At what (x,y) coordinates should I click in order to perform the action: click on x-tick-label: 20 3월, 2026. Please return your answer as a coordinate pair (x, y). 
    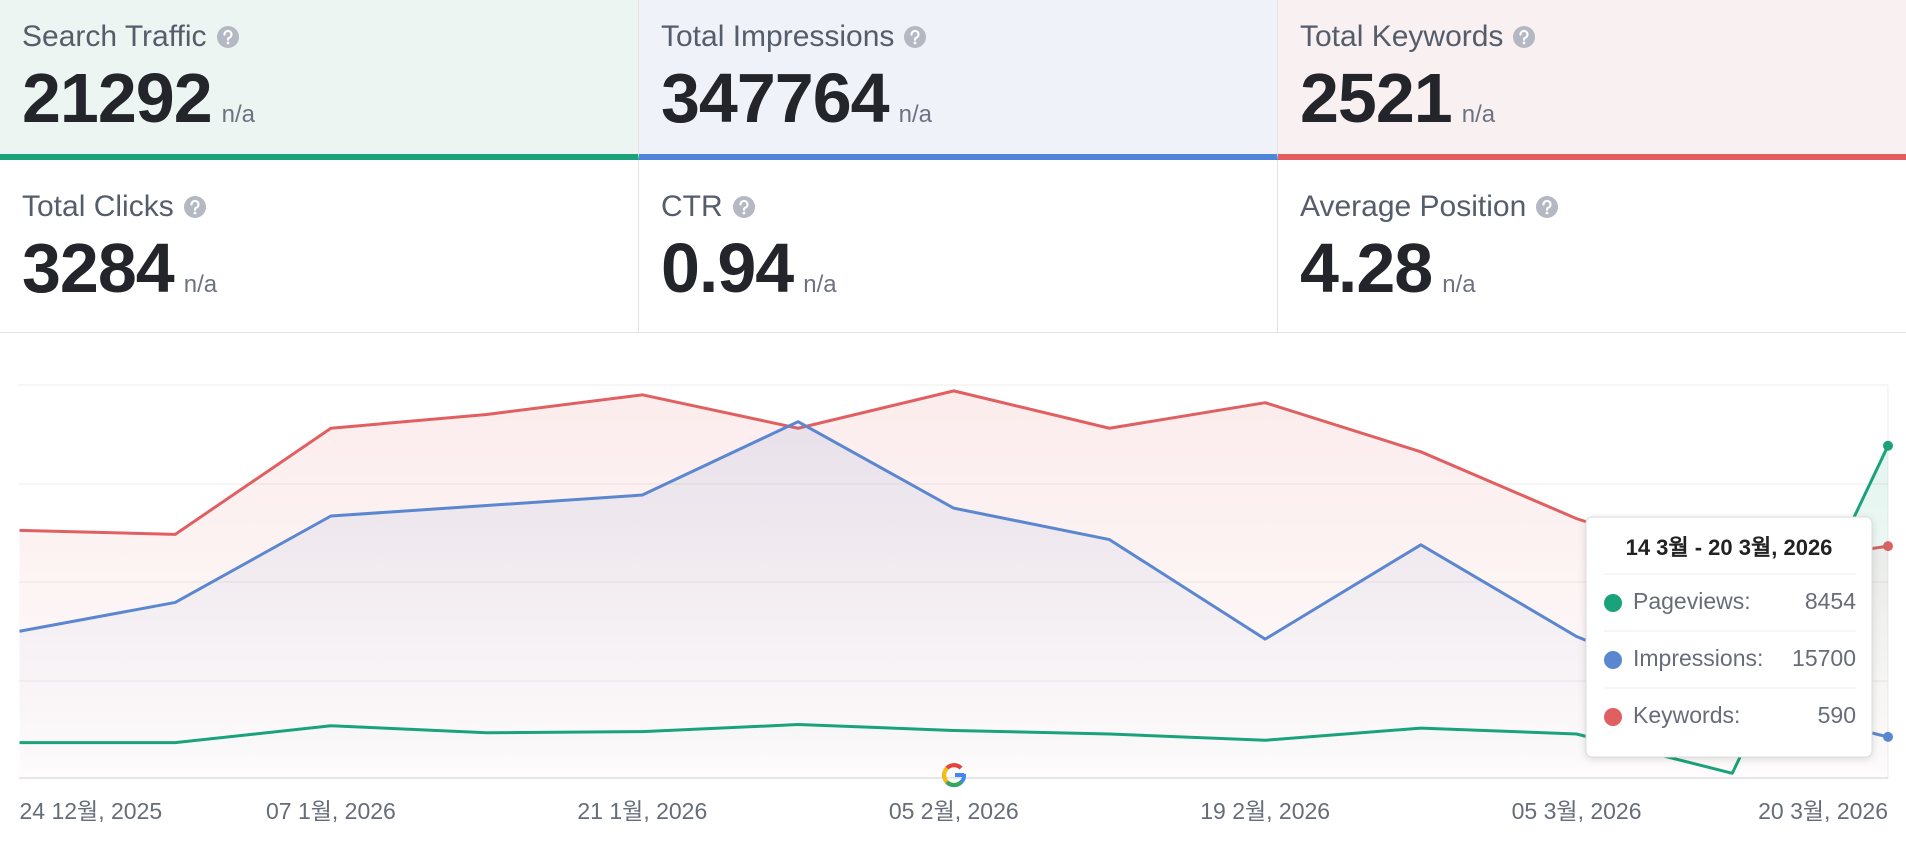
    Looking at the image, I should click on (1823, 811).